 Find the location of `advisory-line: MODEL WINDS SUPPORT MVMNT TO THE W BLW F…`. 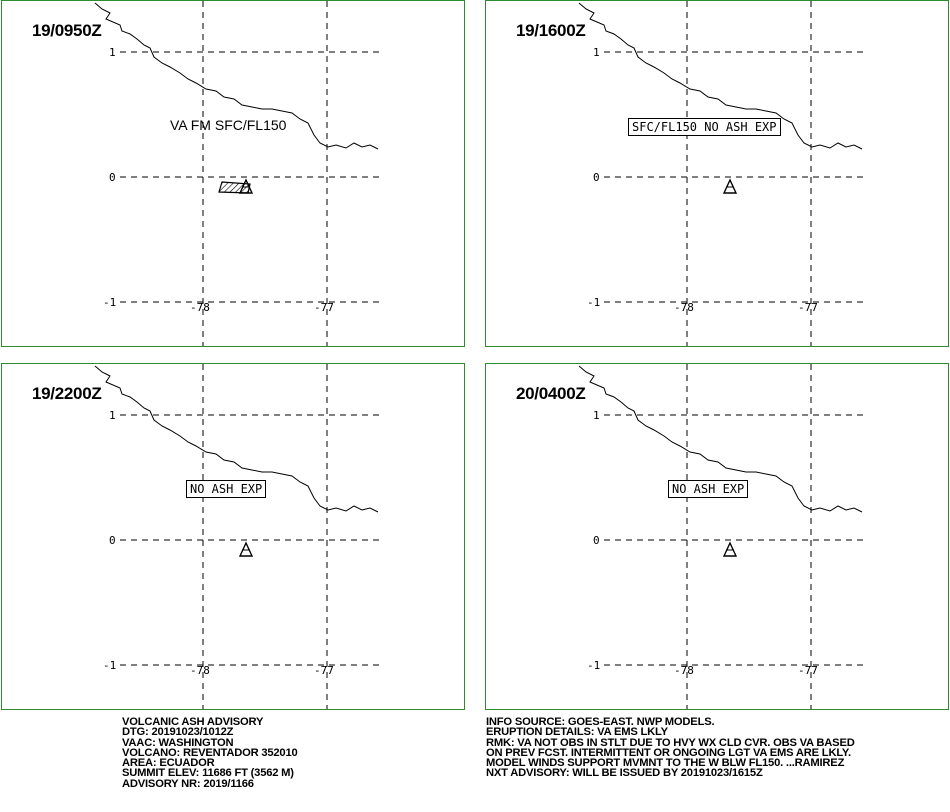

advisory-line: MODEL WINDS SUPPORT MVMNT TO THE W BLW F… is located at coordinates (665, 763).